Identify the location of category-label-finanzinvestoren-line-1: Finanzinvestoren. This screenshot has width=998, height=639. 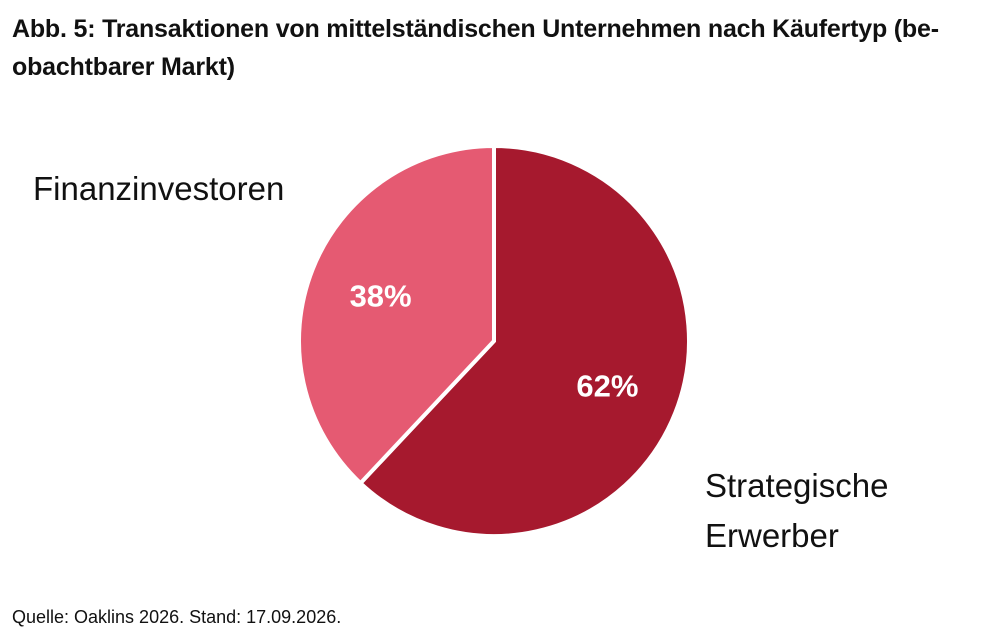
(159, 188).